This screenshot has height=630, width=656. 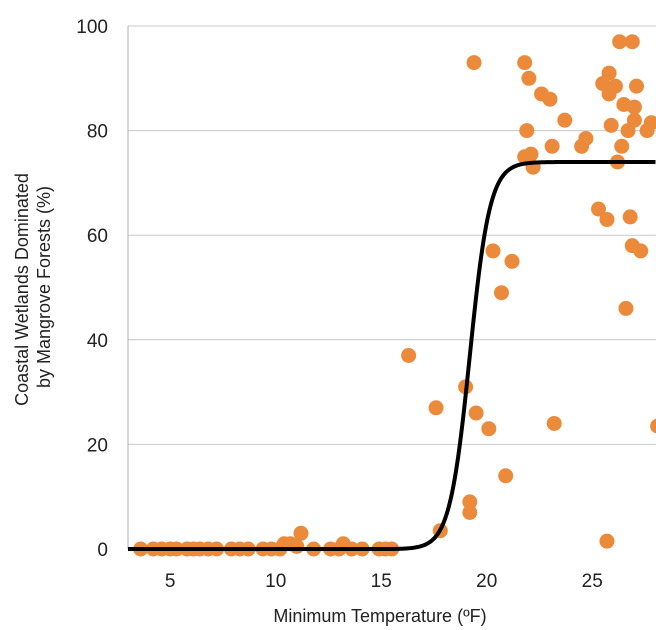 What do you see at coordinates (97, 445) in the screenshot?
I see `y-tick-label: 20` at bounding box center [97, 445].